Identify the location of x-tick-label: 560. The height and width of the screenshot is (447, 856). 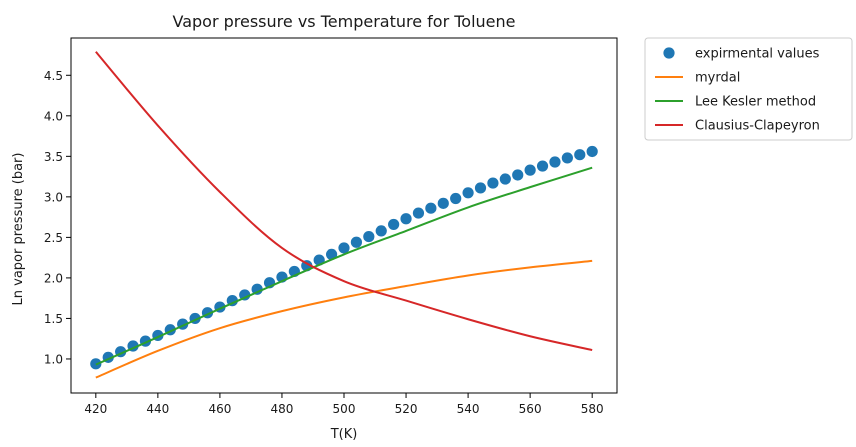
(530, 409).